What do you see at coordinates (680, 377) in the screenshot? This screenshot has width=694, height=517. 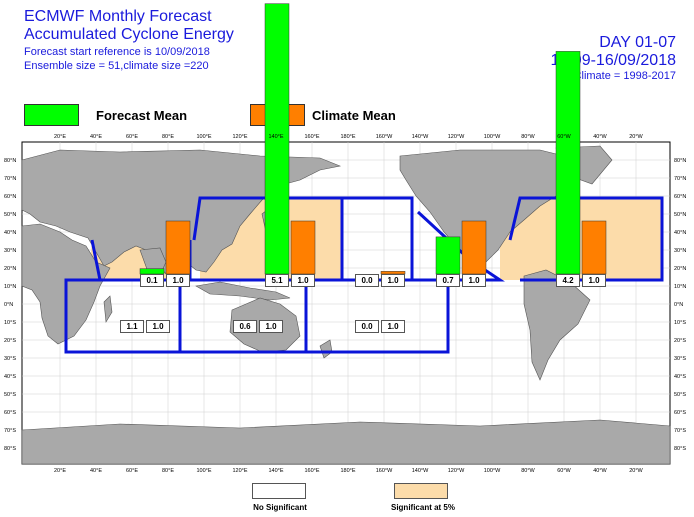 I see `lat-label-right: 40°S` at bounding box center [680, 377].